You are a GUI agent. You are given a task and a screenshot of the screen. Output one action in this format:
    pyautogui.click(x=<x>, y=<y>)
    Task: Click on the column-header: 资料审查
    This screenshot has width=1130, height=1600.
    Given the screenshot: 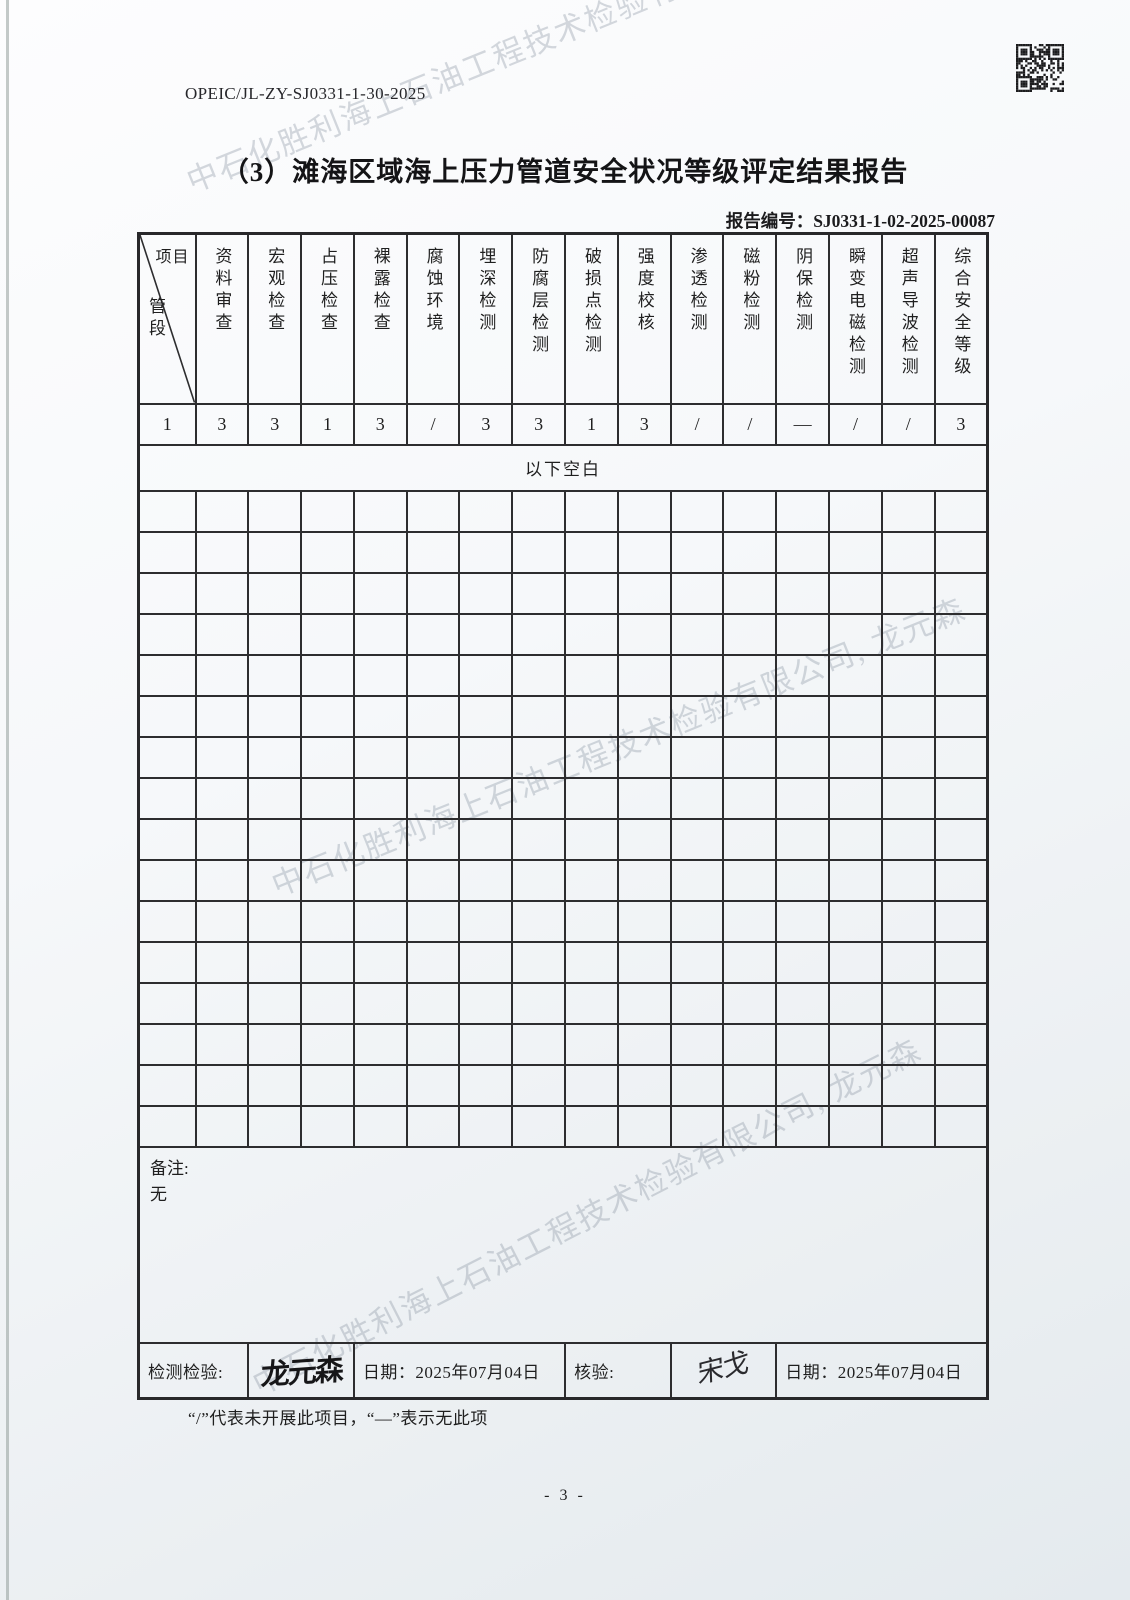 What is the action you would take?
    pyautogui.click(x=222, y=318)
    